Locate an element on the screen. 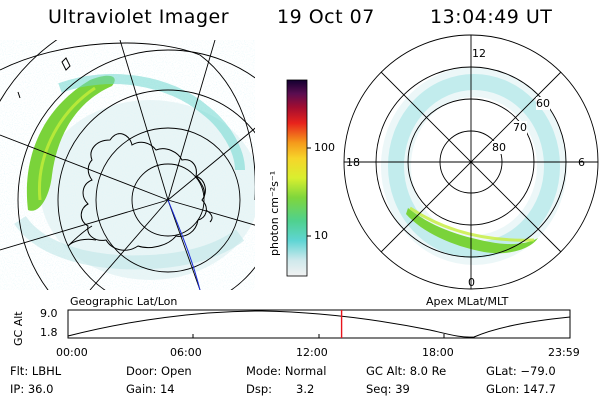 The image size is (600, 400). seq-readout: Seq: 39 is located at coordinates (388, 389).